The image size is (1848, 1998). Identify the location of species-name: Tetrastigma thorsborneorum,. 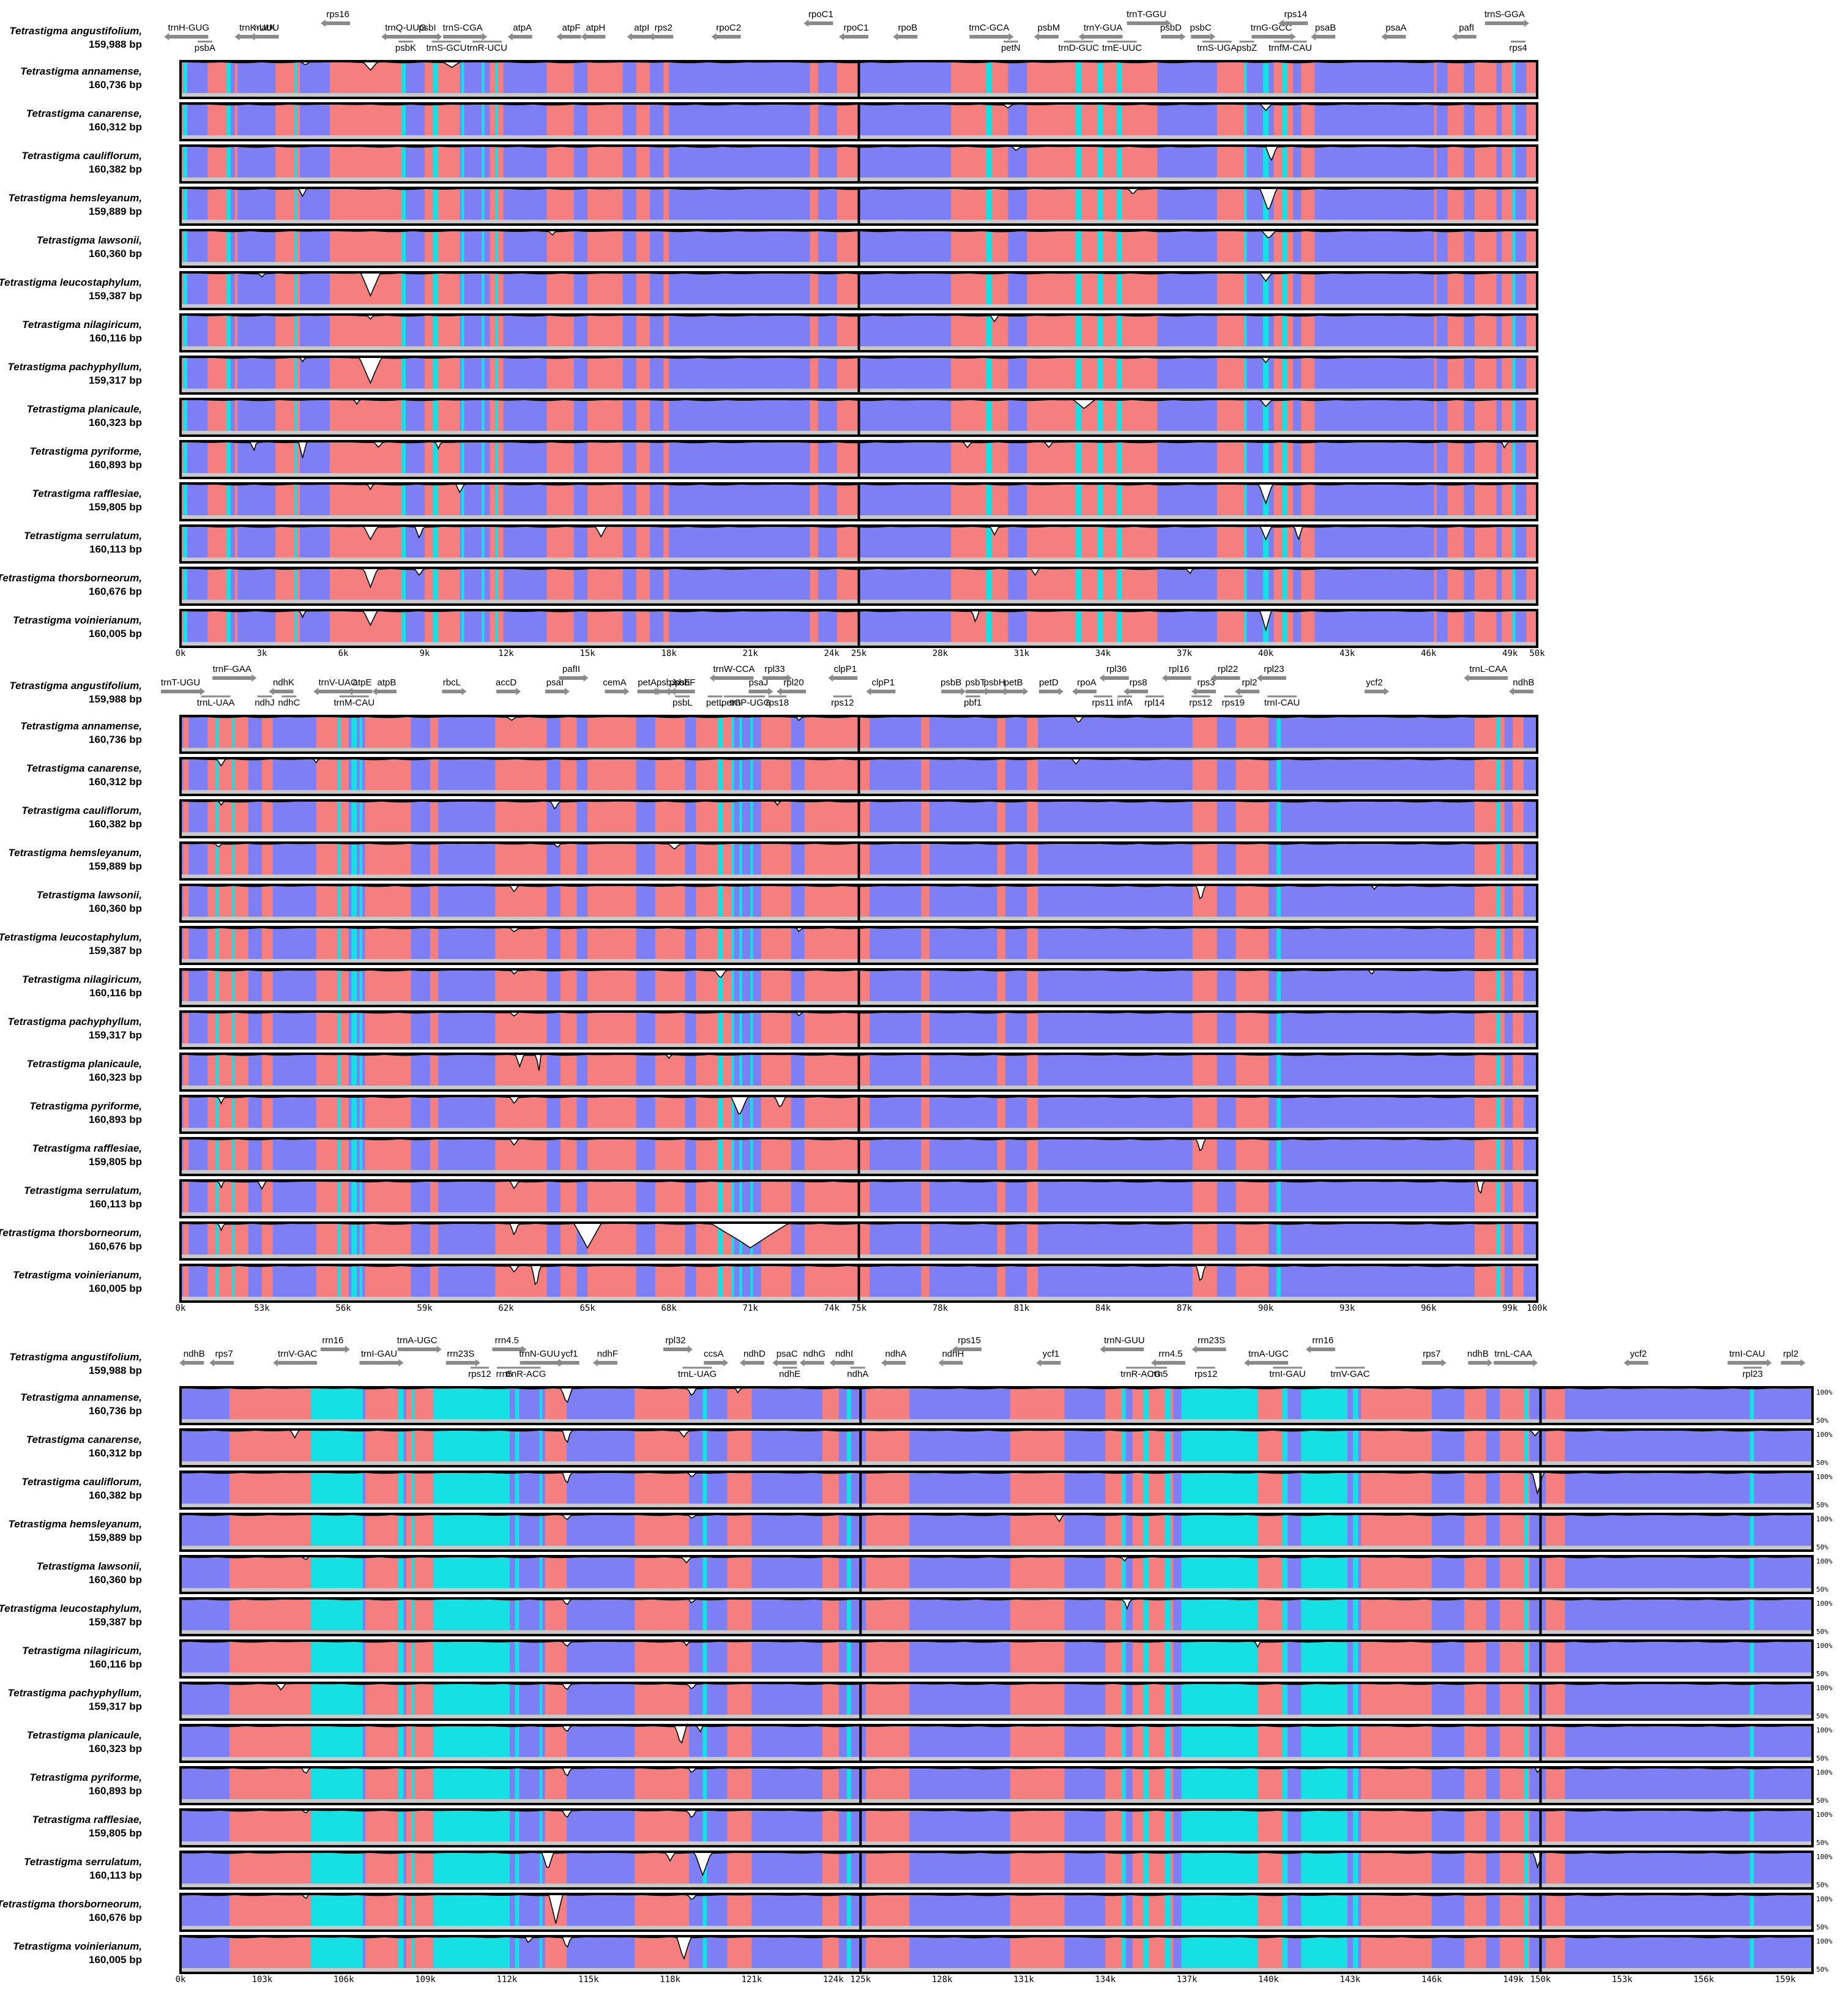
(71, 578).